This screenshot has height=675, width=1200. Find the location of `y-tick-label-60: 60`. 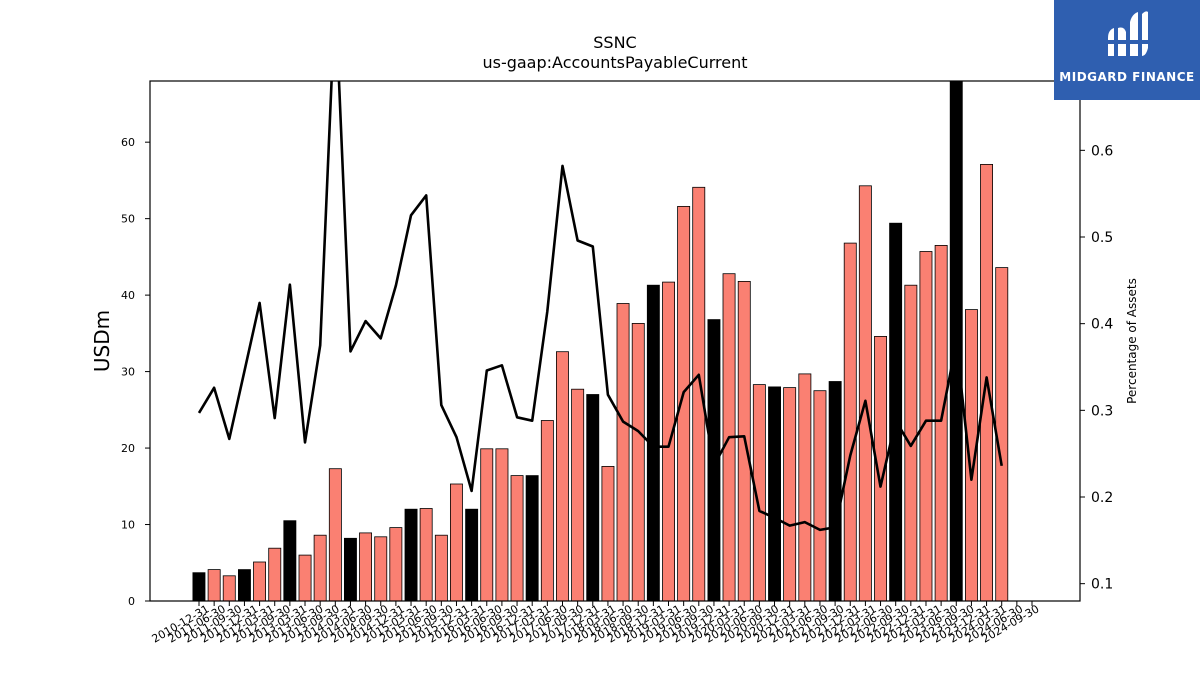

y-tick-label-60: 60 is located at coordinates (128, 142).